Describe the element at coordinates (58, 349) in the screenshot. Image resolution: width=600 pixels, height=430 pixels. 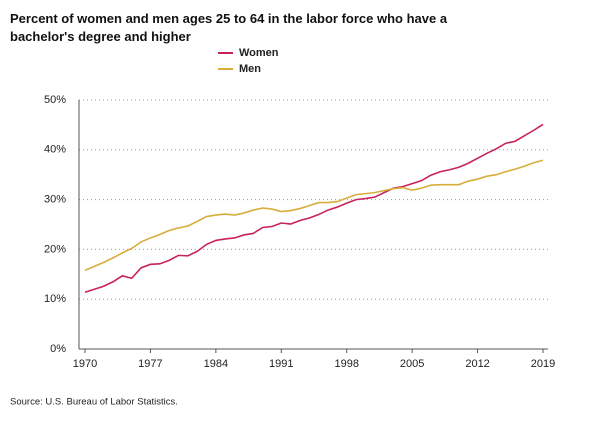
I see `y-tick-label: 0%` at that location.